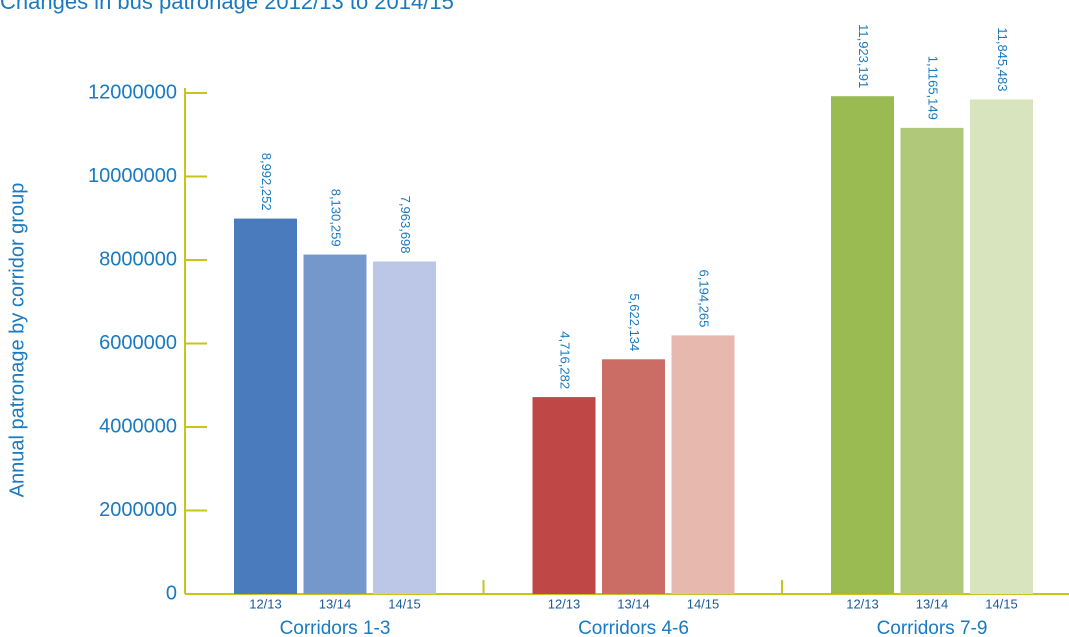 The image size is (1069, 637). What do you see at coordinates (863, 56) in the screenshot?
I see `value-label: 11,923,191` at bounding box center [863, 56].